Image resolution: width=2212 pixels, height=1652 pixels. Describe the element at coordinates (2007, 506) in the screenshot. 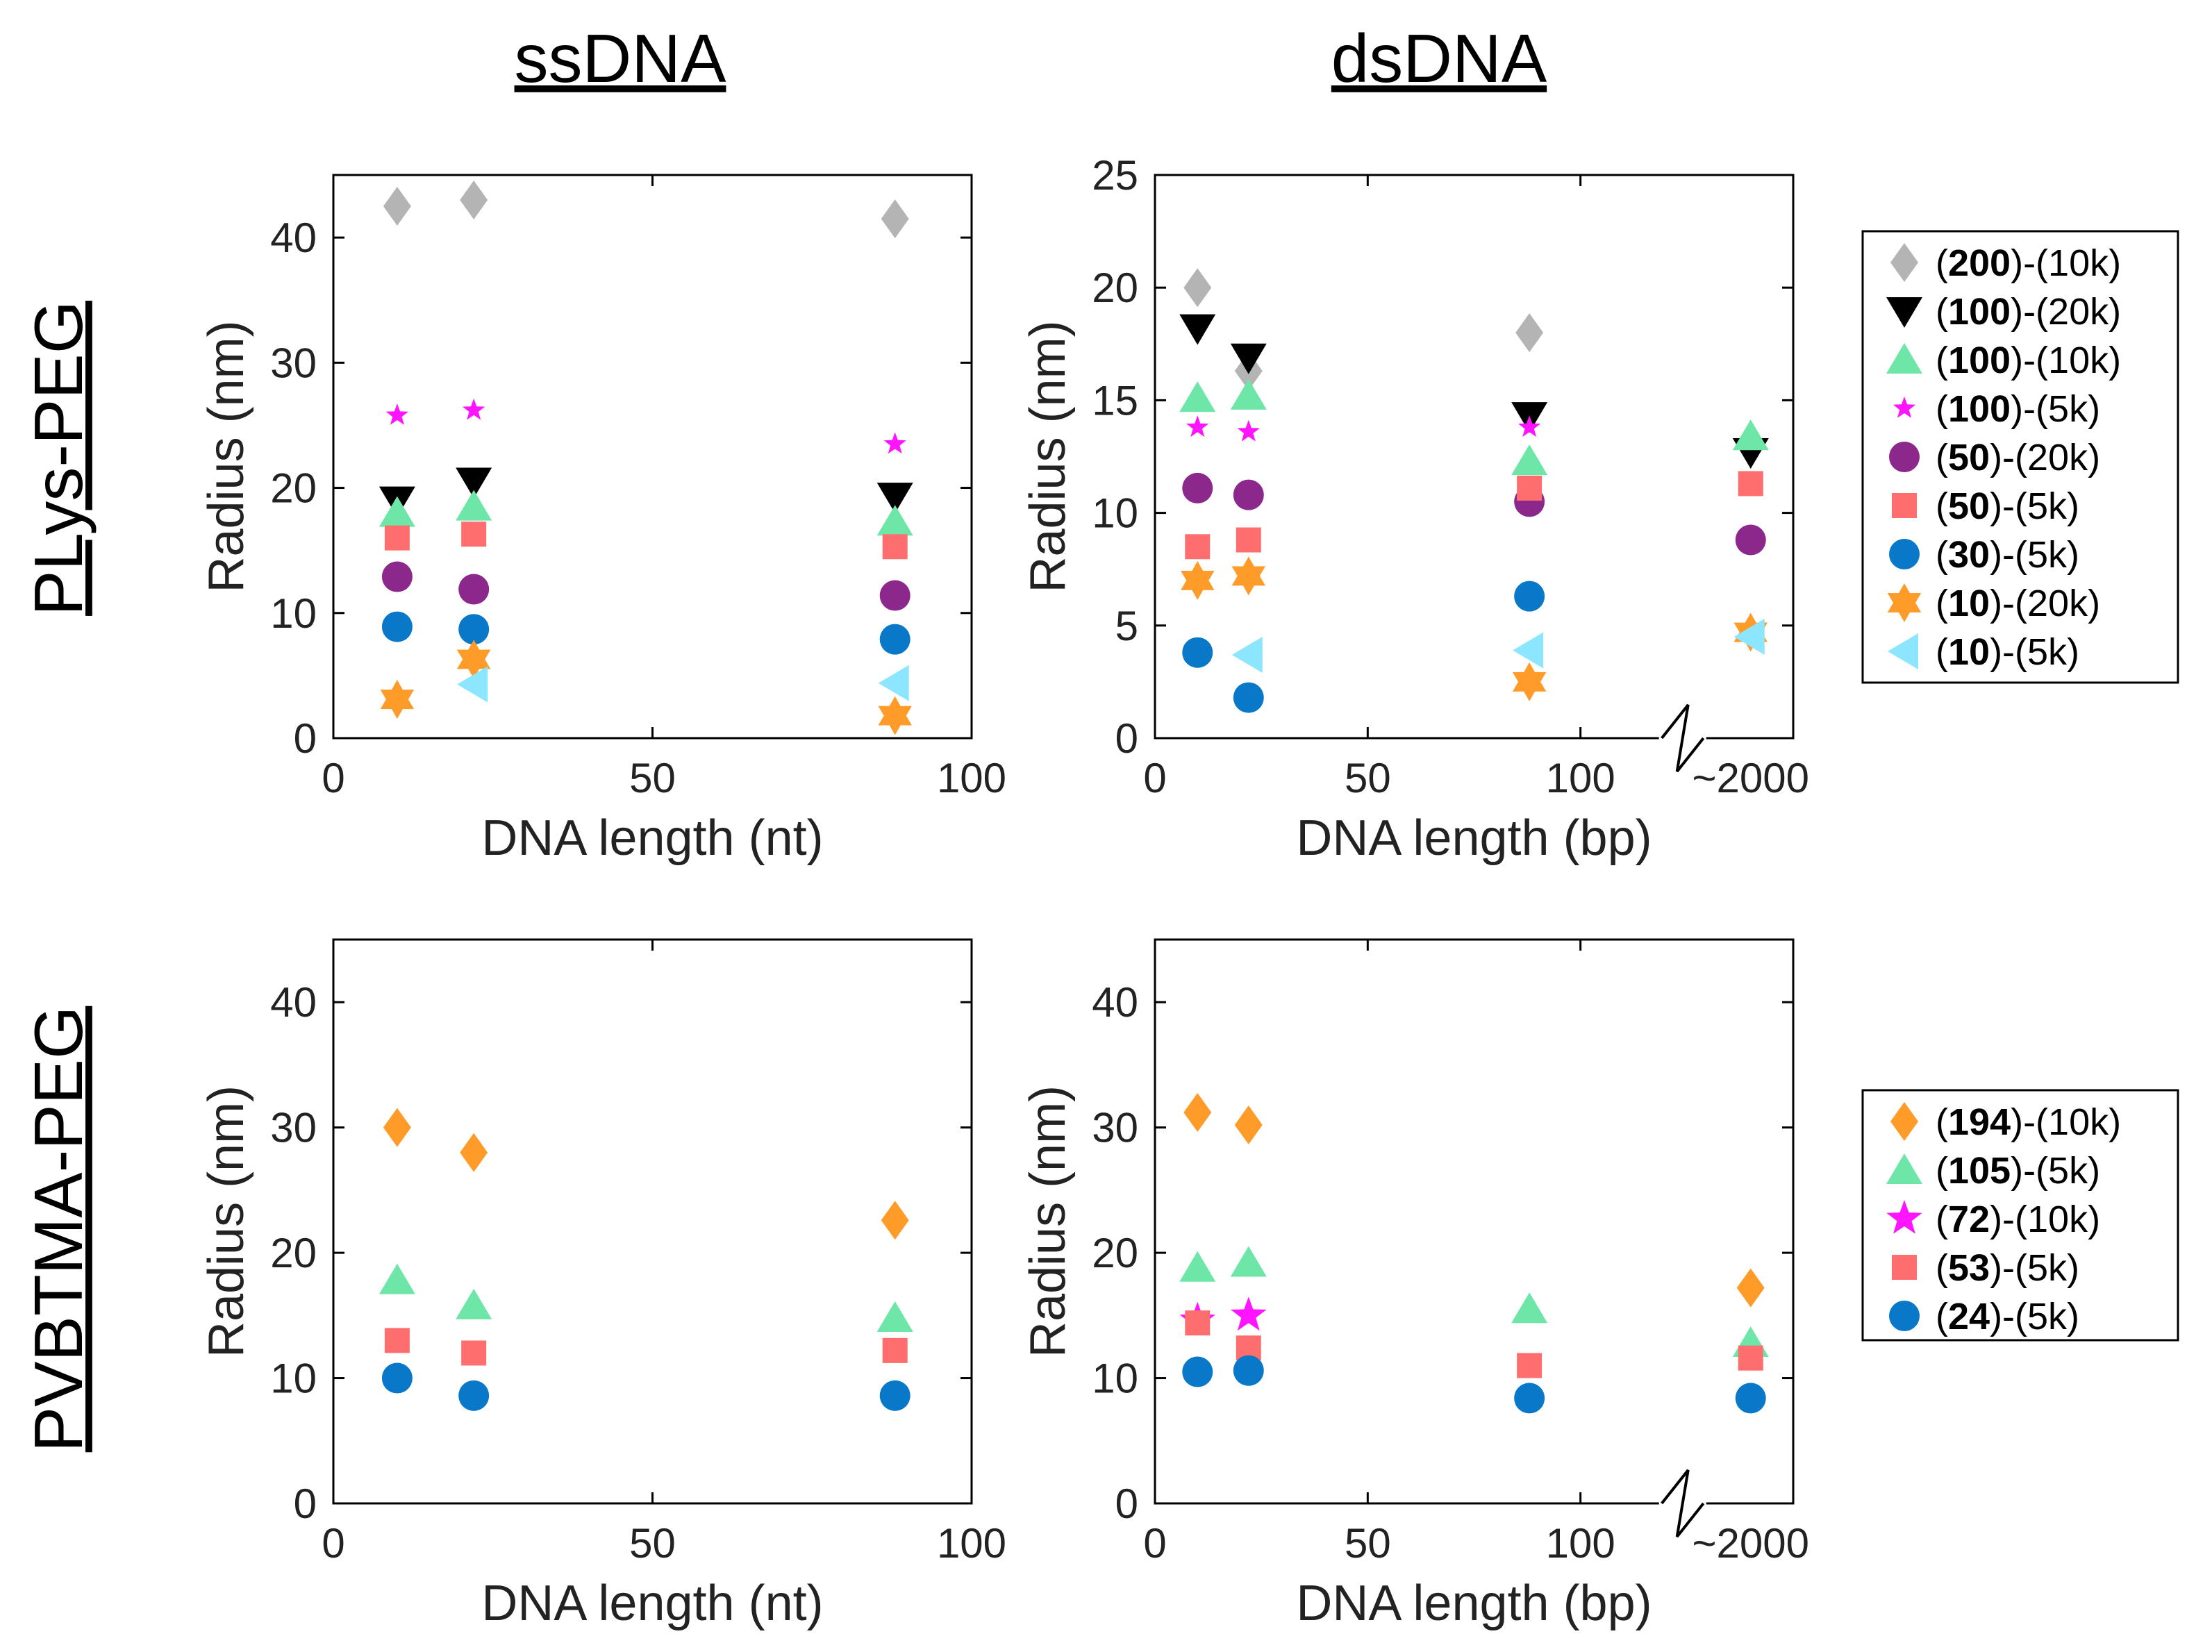

I see `legend-label: (50)-(5k)` at that location.